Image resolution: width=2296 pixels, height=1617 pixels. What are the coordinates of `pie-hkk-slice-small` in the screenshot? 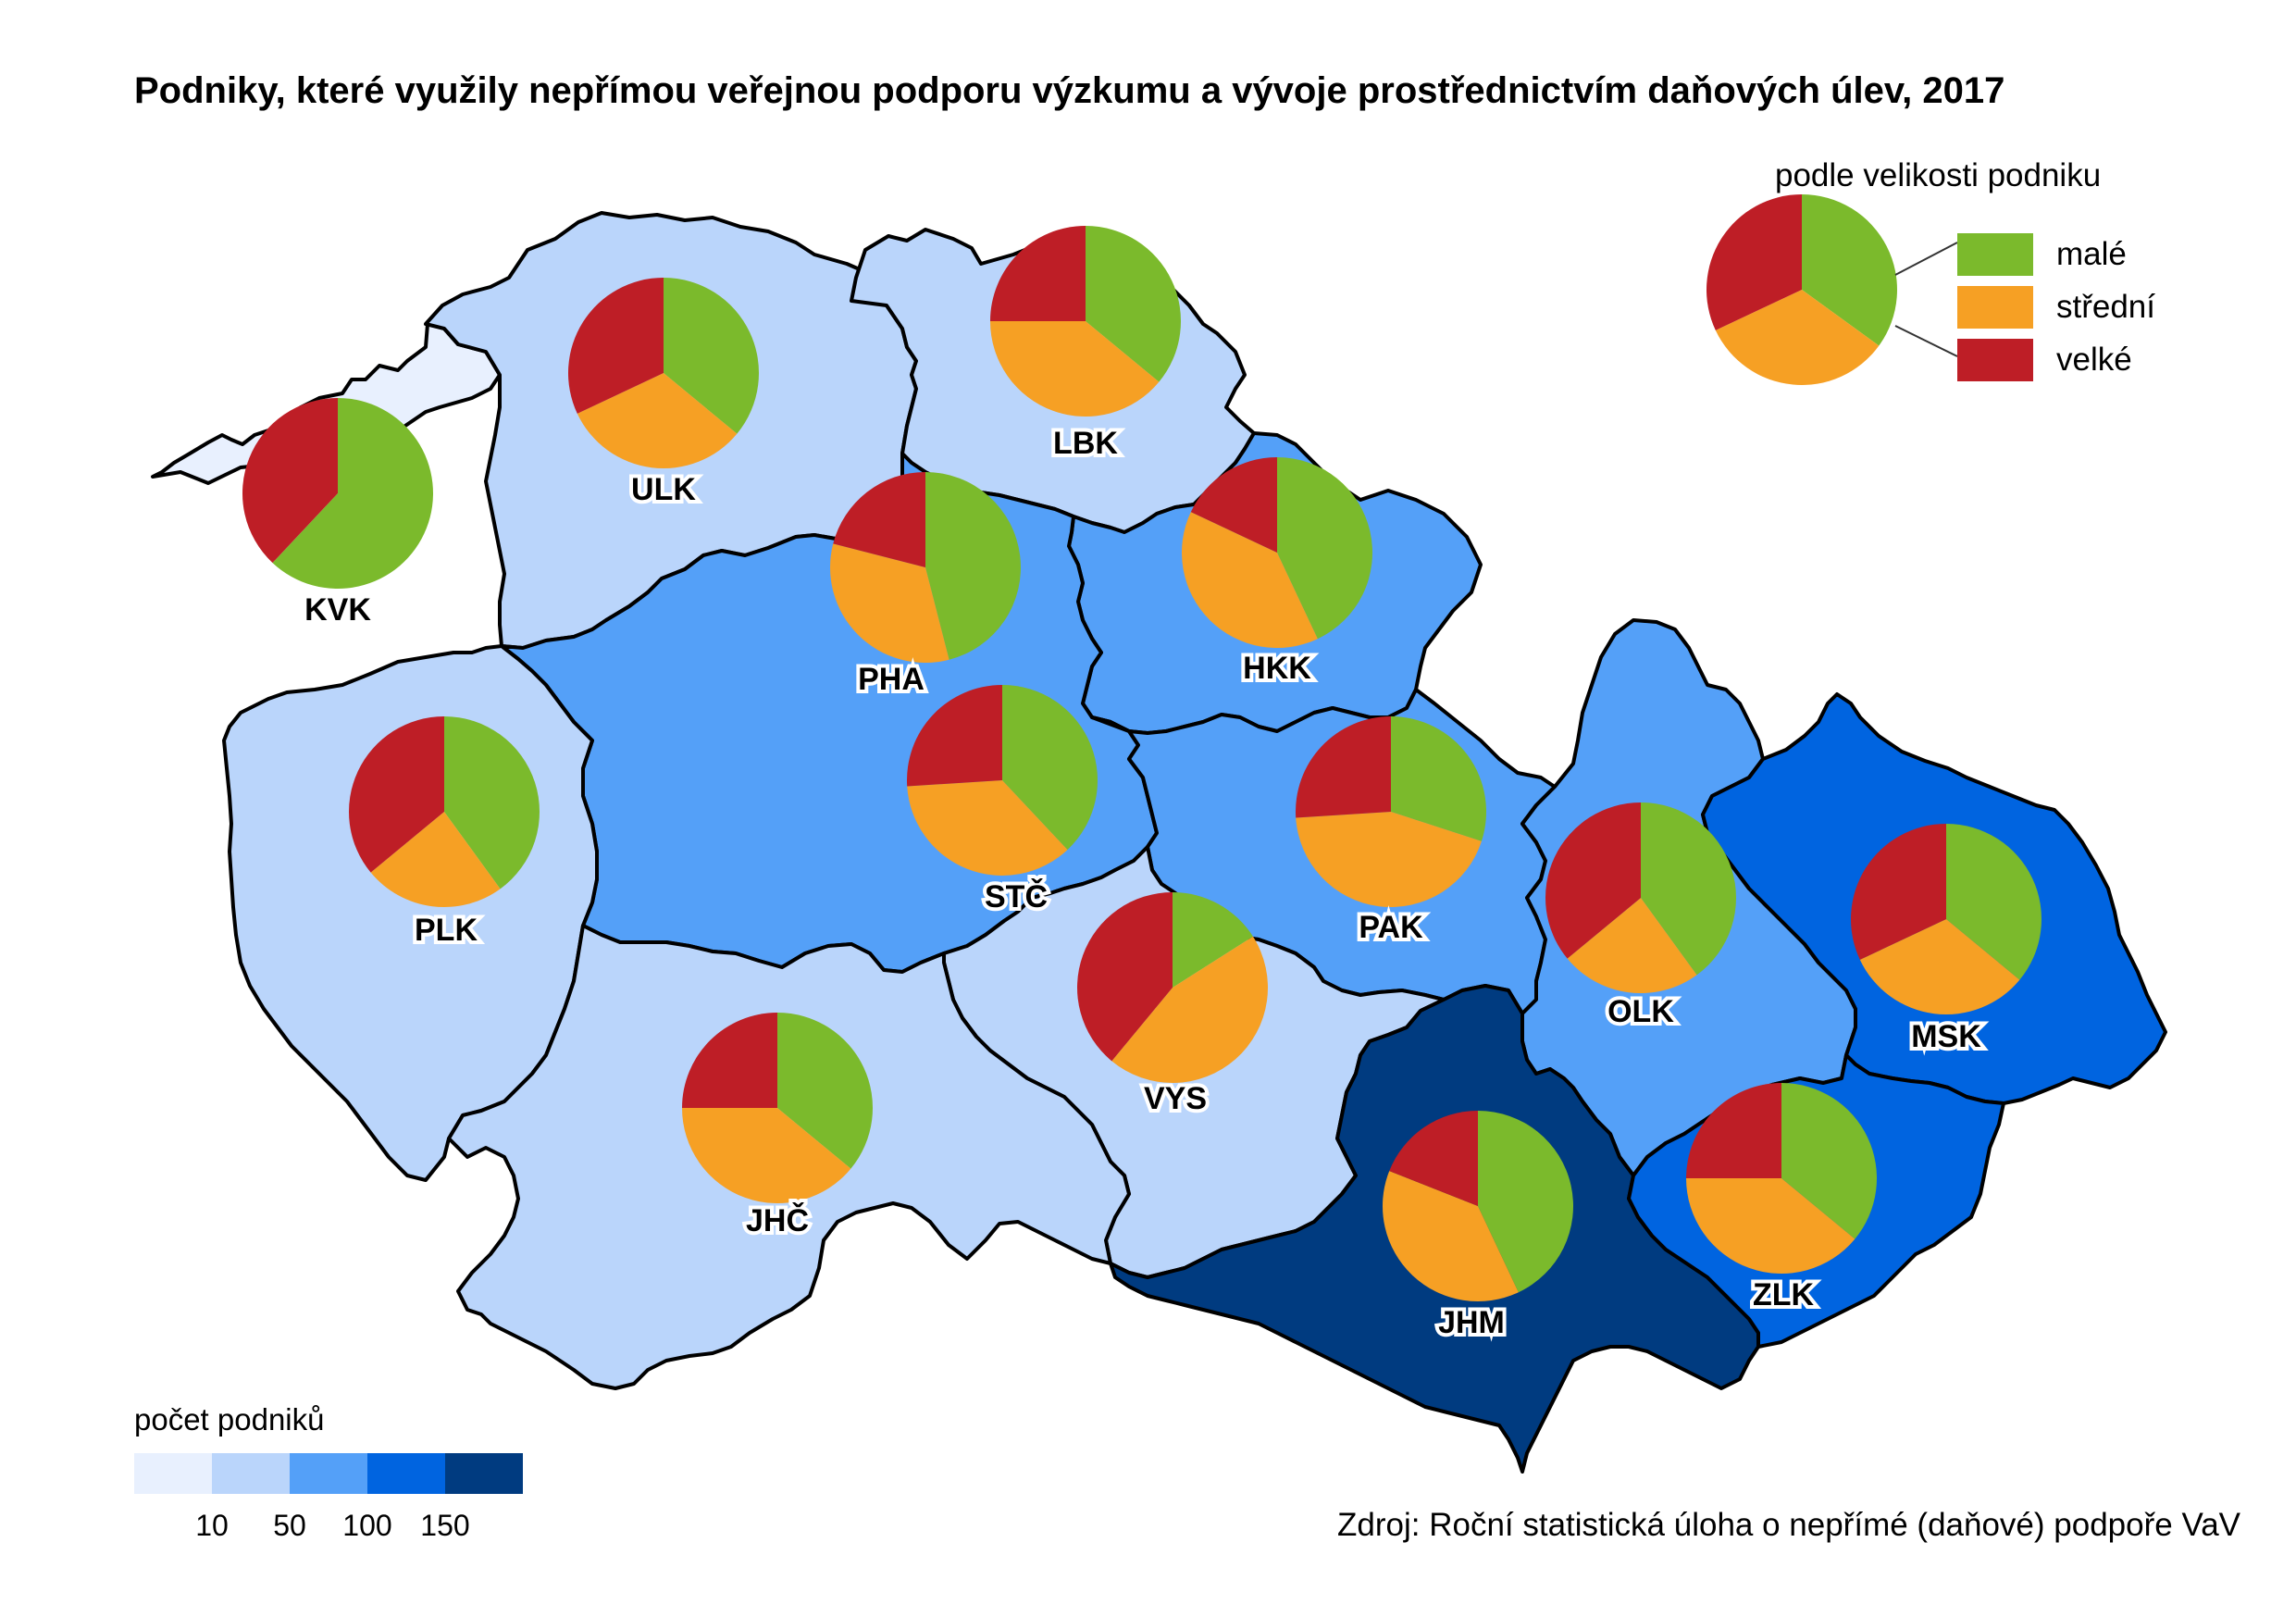 It's located at (1325, 548).